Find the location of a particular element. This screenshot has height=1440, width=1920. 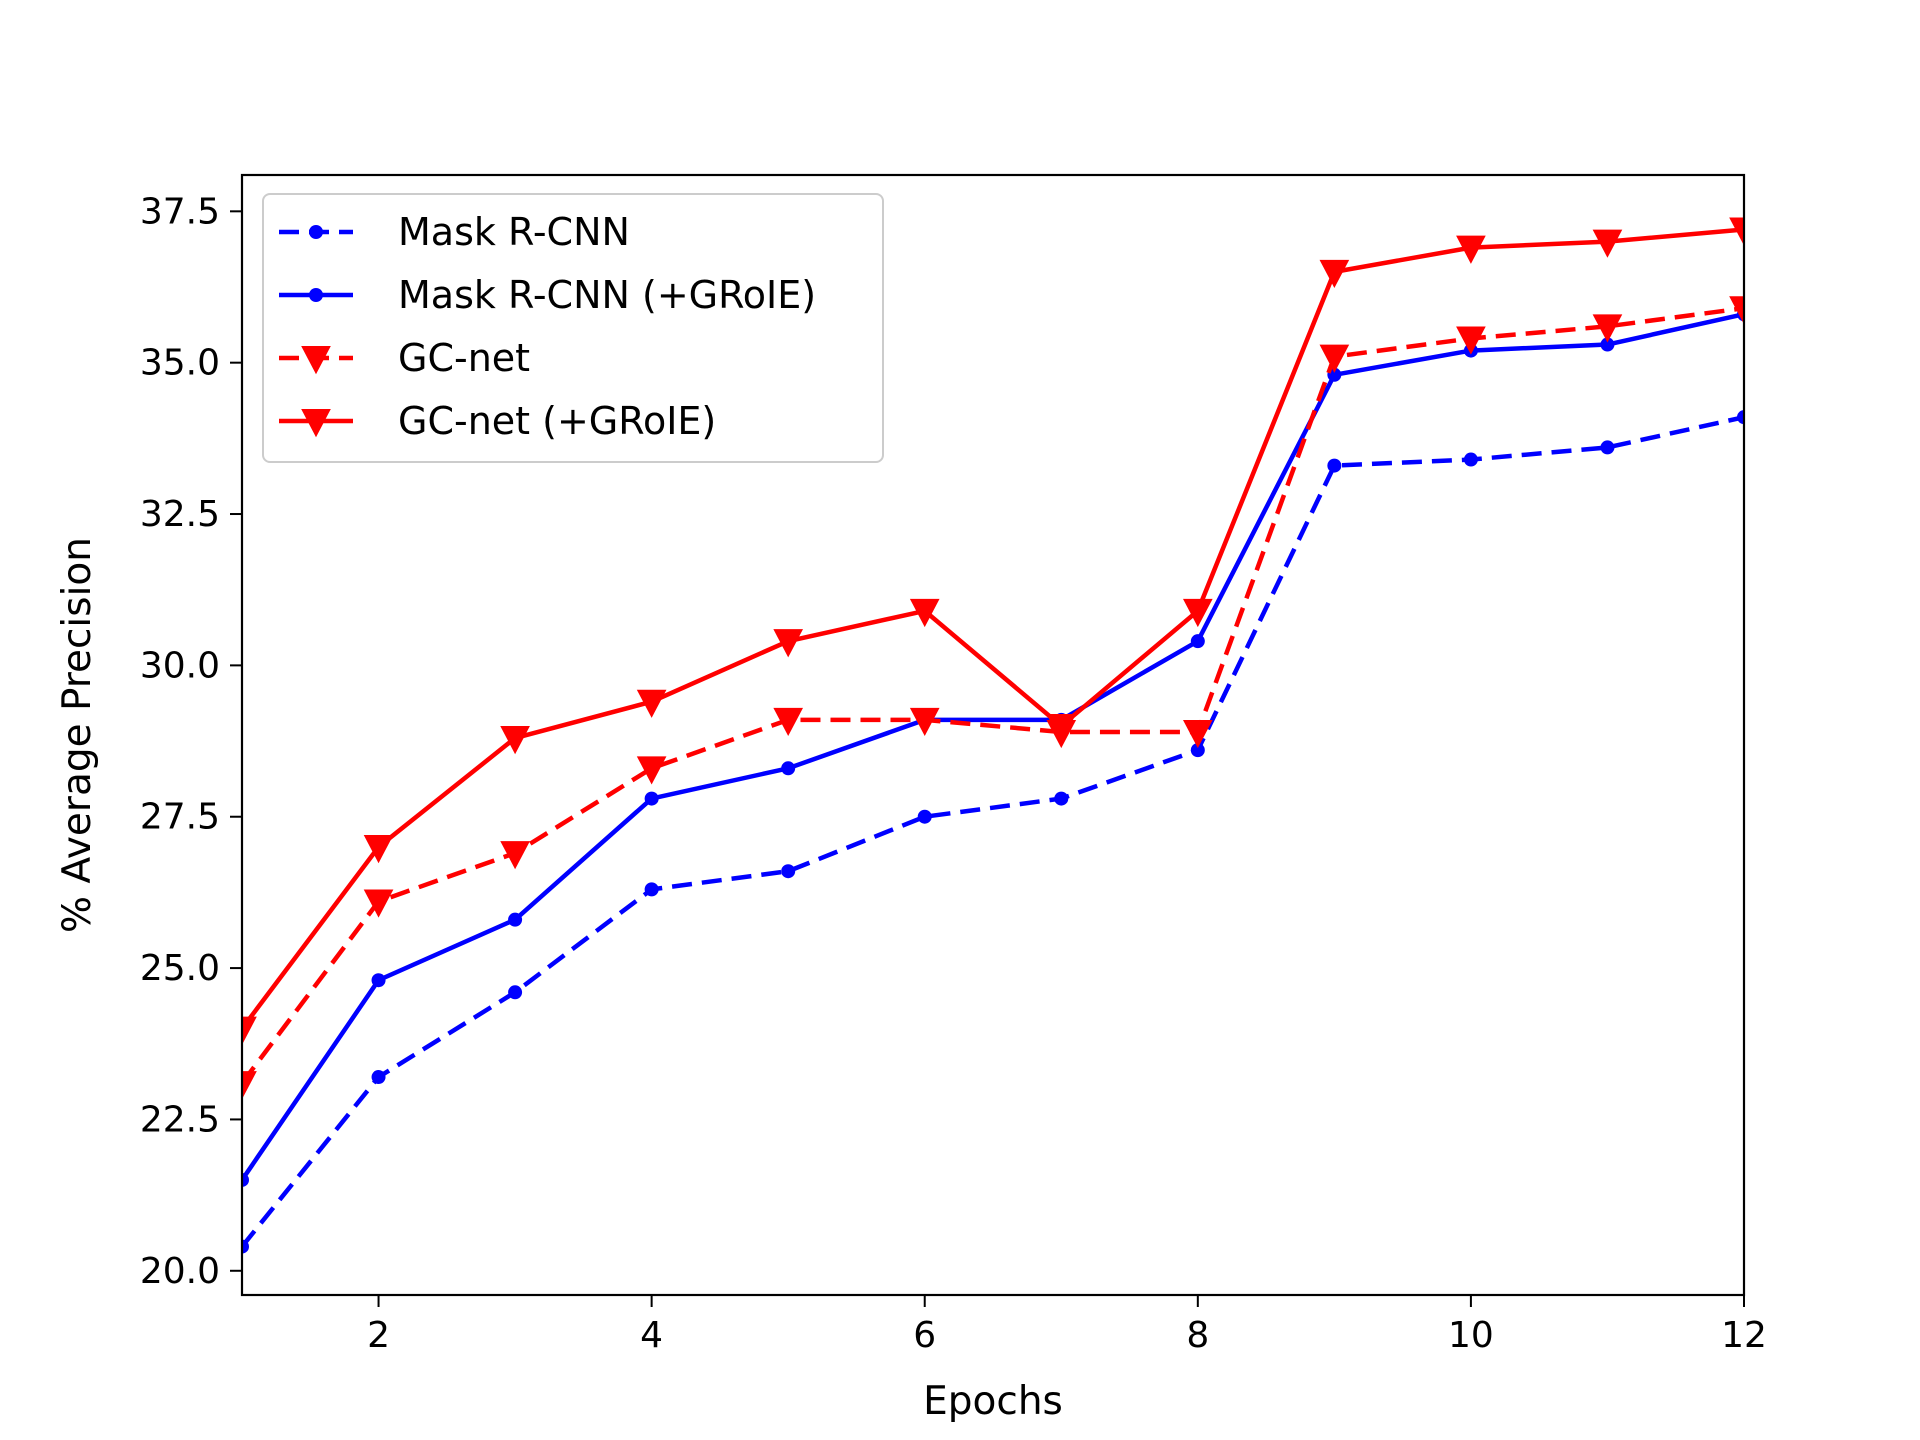

legend-item: GC-net (+GRoIE) is located at coordinates (497, 421).